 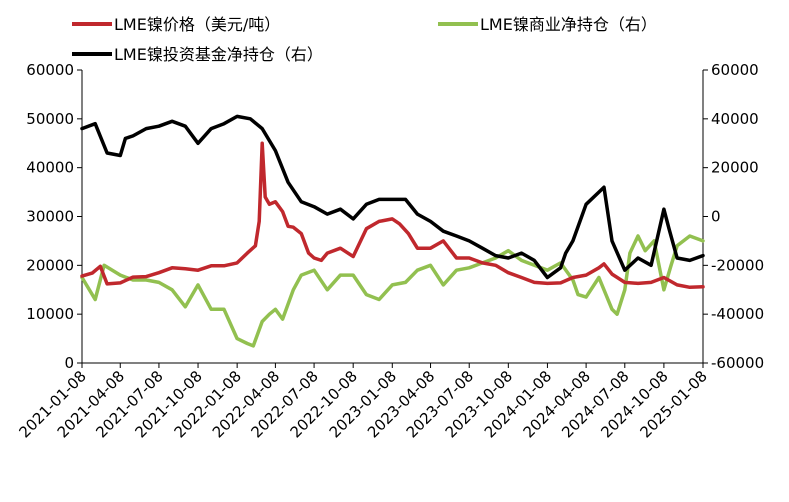 I want to click on legend-commercial-label: LME镍商业净持仓（右）, so click(x=568, y=24).